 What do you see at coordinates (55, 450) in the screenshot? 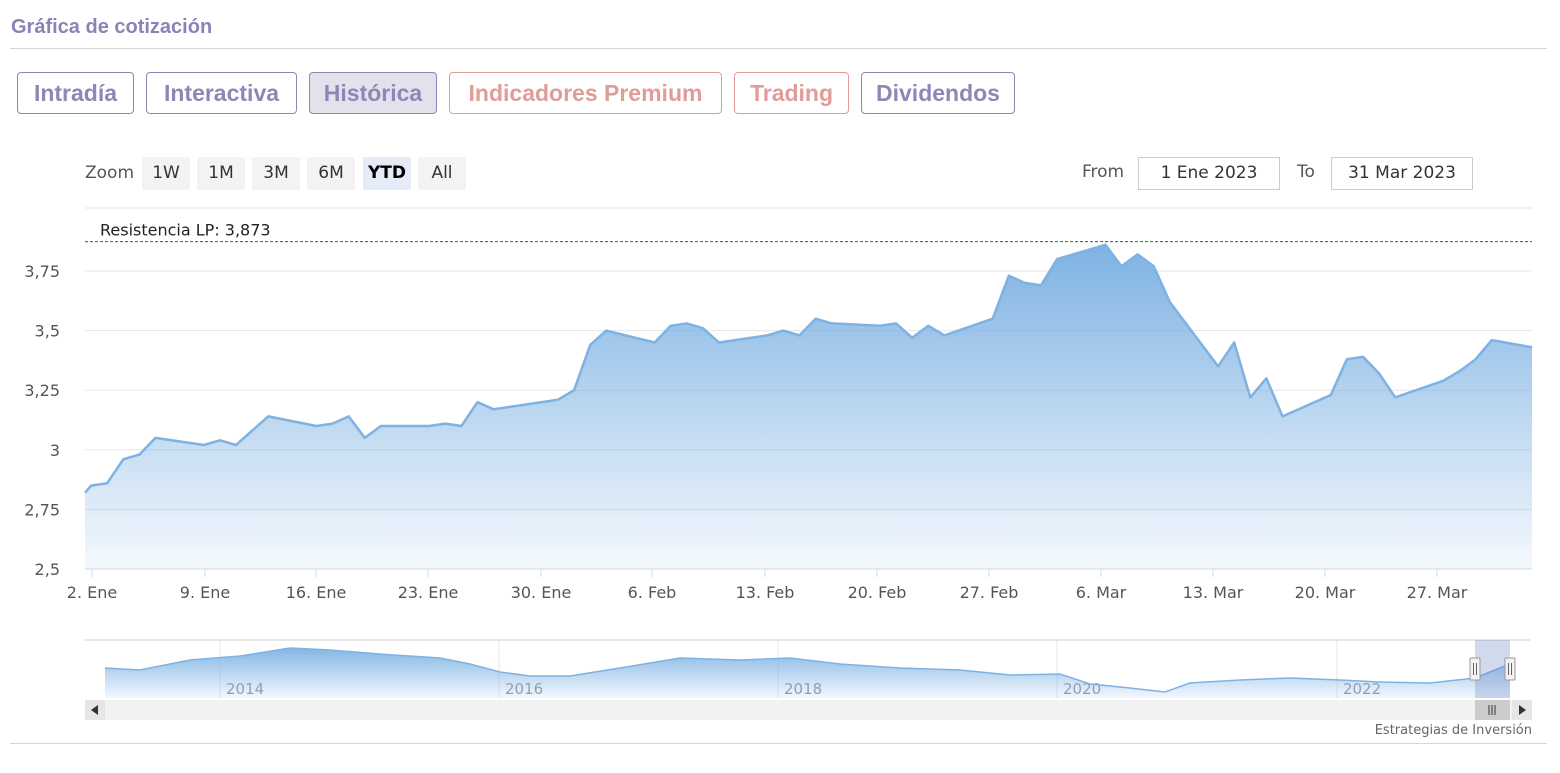
I see `y-tick-label: 3` at bounding box center [55, 450].